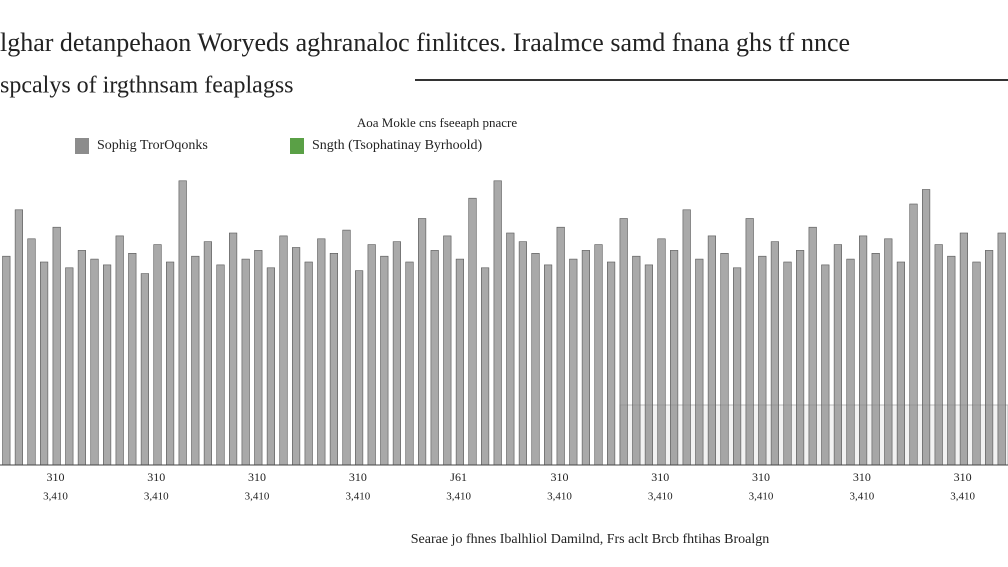 The image size is (1008, 567). I want to click on annotation: Aoa Mokle cns fseeaph pnacre, so click(437, 122).